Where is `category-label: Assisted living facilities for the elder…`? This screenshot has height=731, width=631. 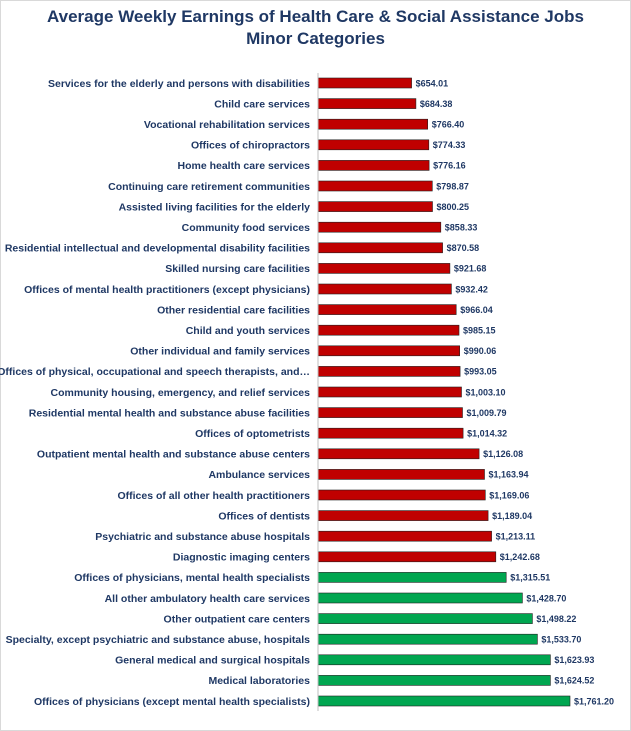 category-label: Assisted living facilities for the elder… is located at coordinates (215, 207).